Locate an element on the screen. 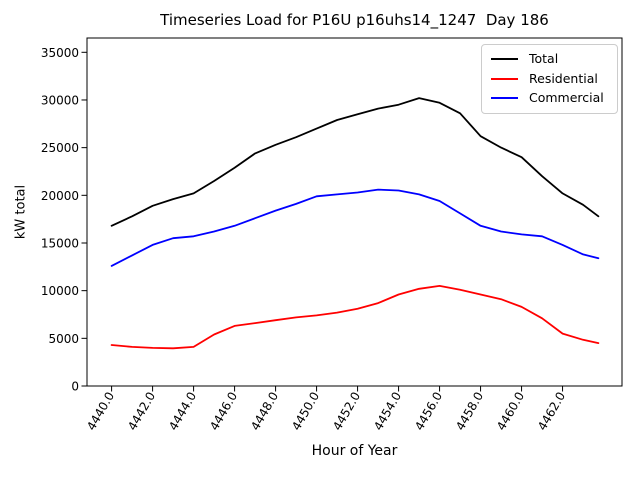 The image size is (640, 480). legend-item-residential: Residential is located at coordinates (549, 78).